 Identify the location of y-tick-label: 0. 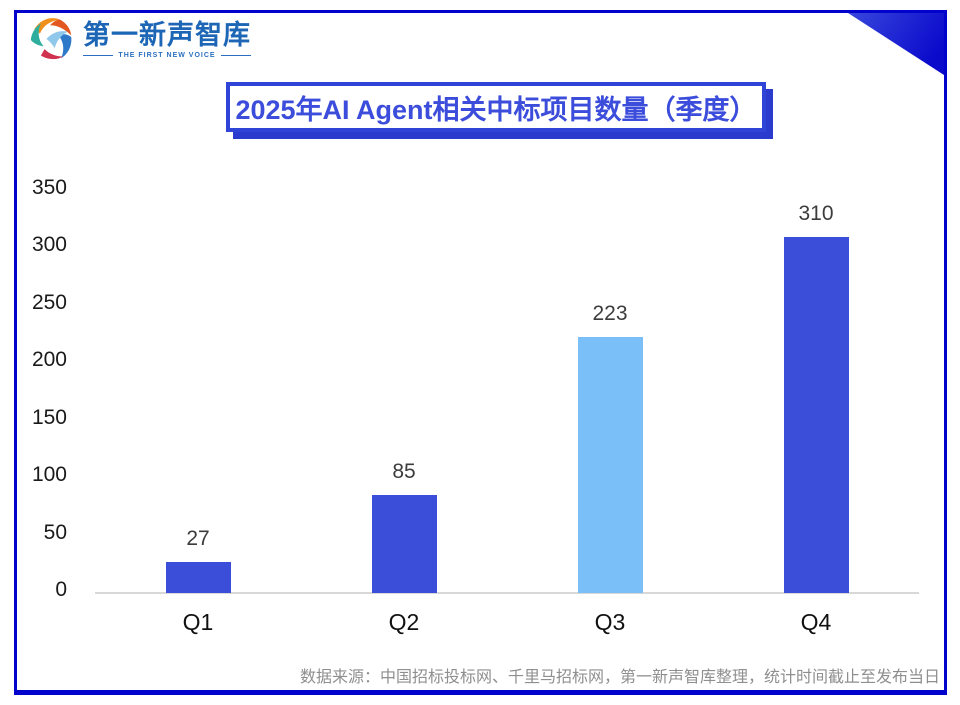
(61, 589).